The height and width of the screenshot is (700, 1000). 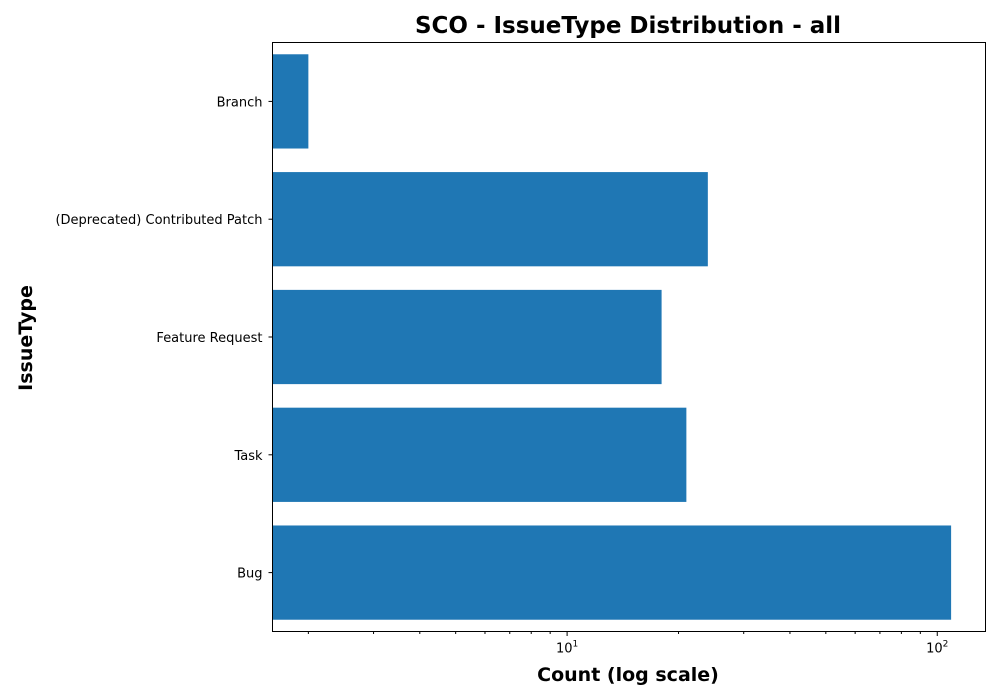 I want to click on y-axis-label: IssueType, so click(x=26, y=338).